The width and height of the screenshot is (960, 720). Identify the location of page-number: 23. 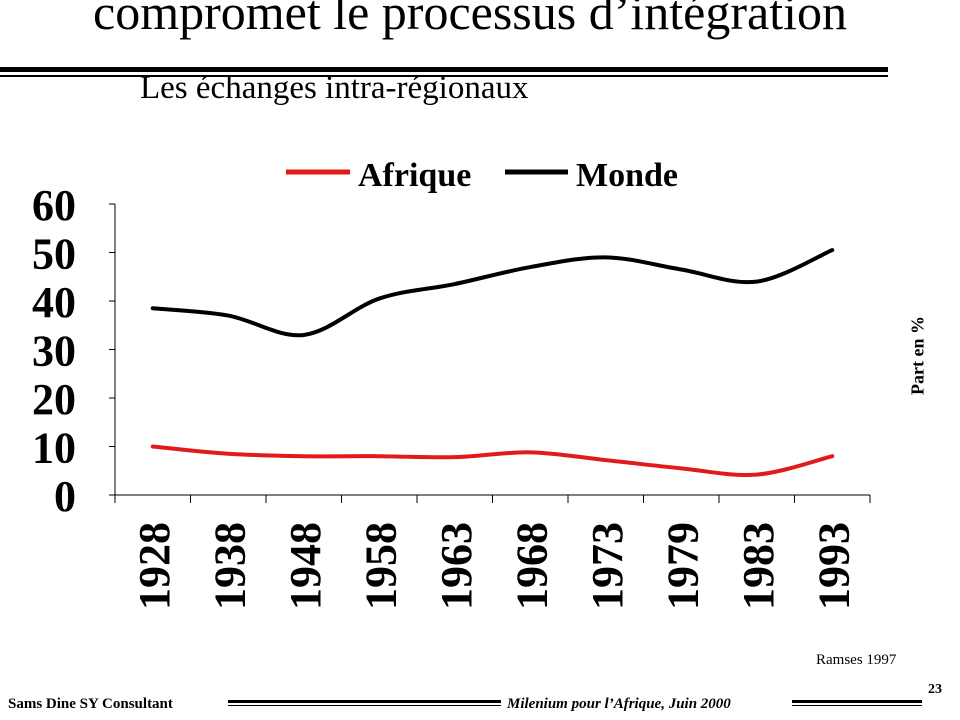
(935, 689).